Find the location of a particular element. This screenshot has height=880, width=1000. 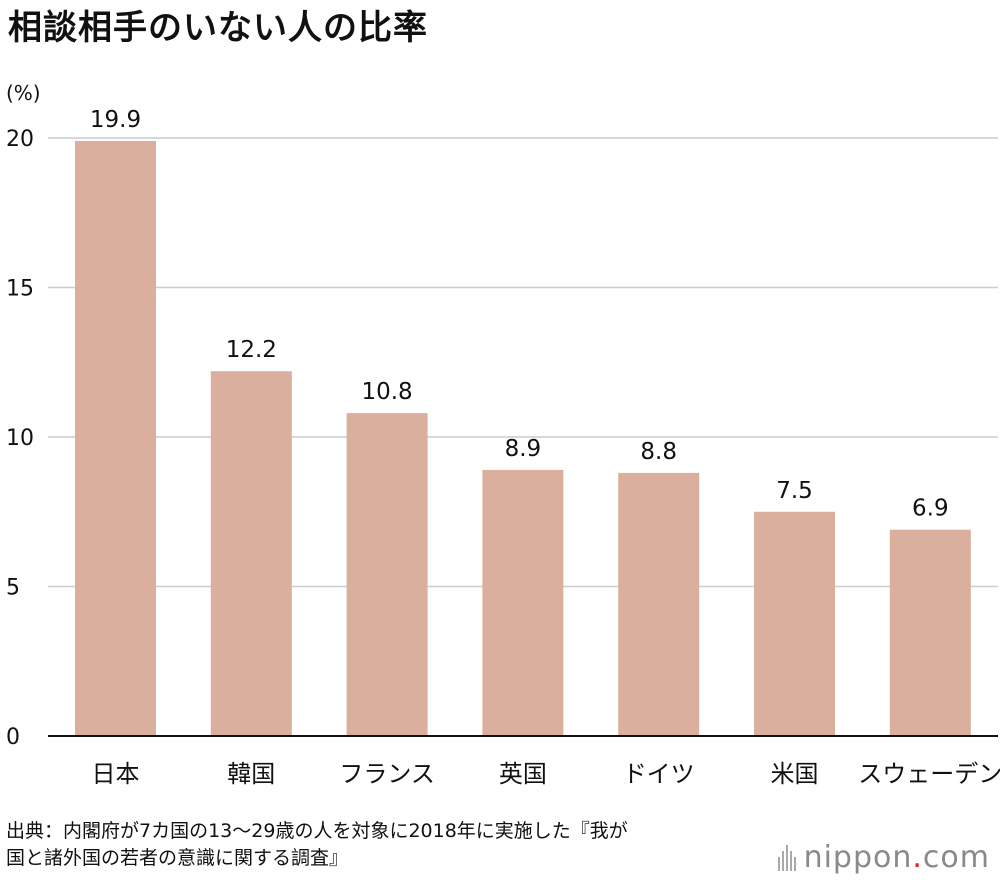

y-axis-unit-label: (%) is located at coordinates (23, 93).